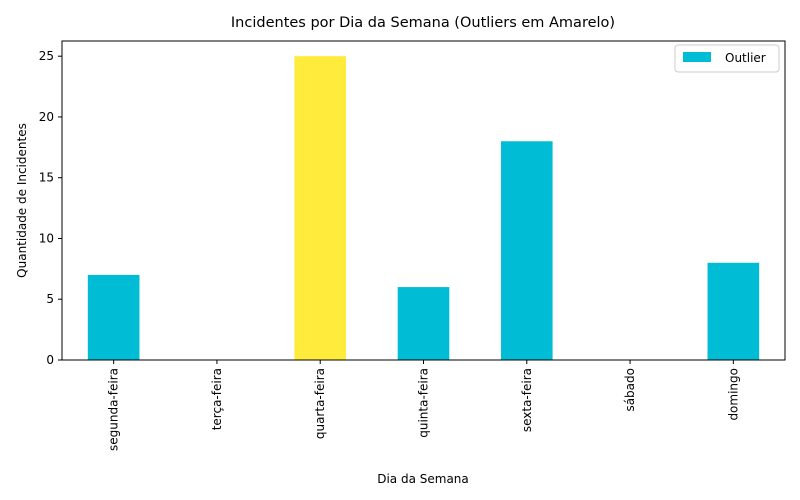 The width and height of the screenshot is (800, 500). What do you see at coordinates (50, 360) in the screenshot?
I see `y-tick-label-0: 0` at bounding box center [50, 360].